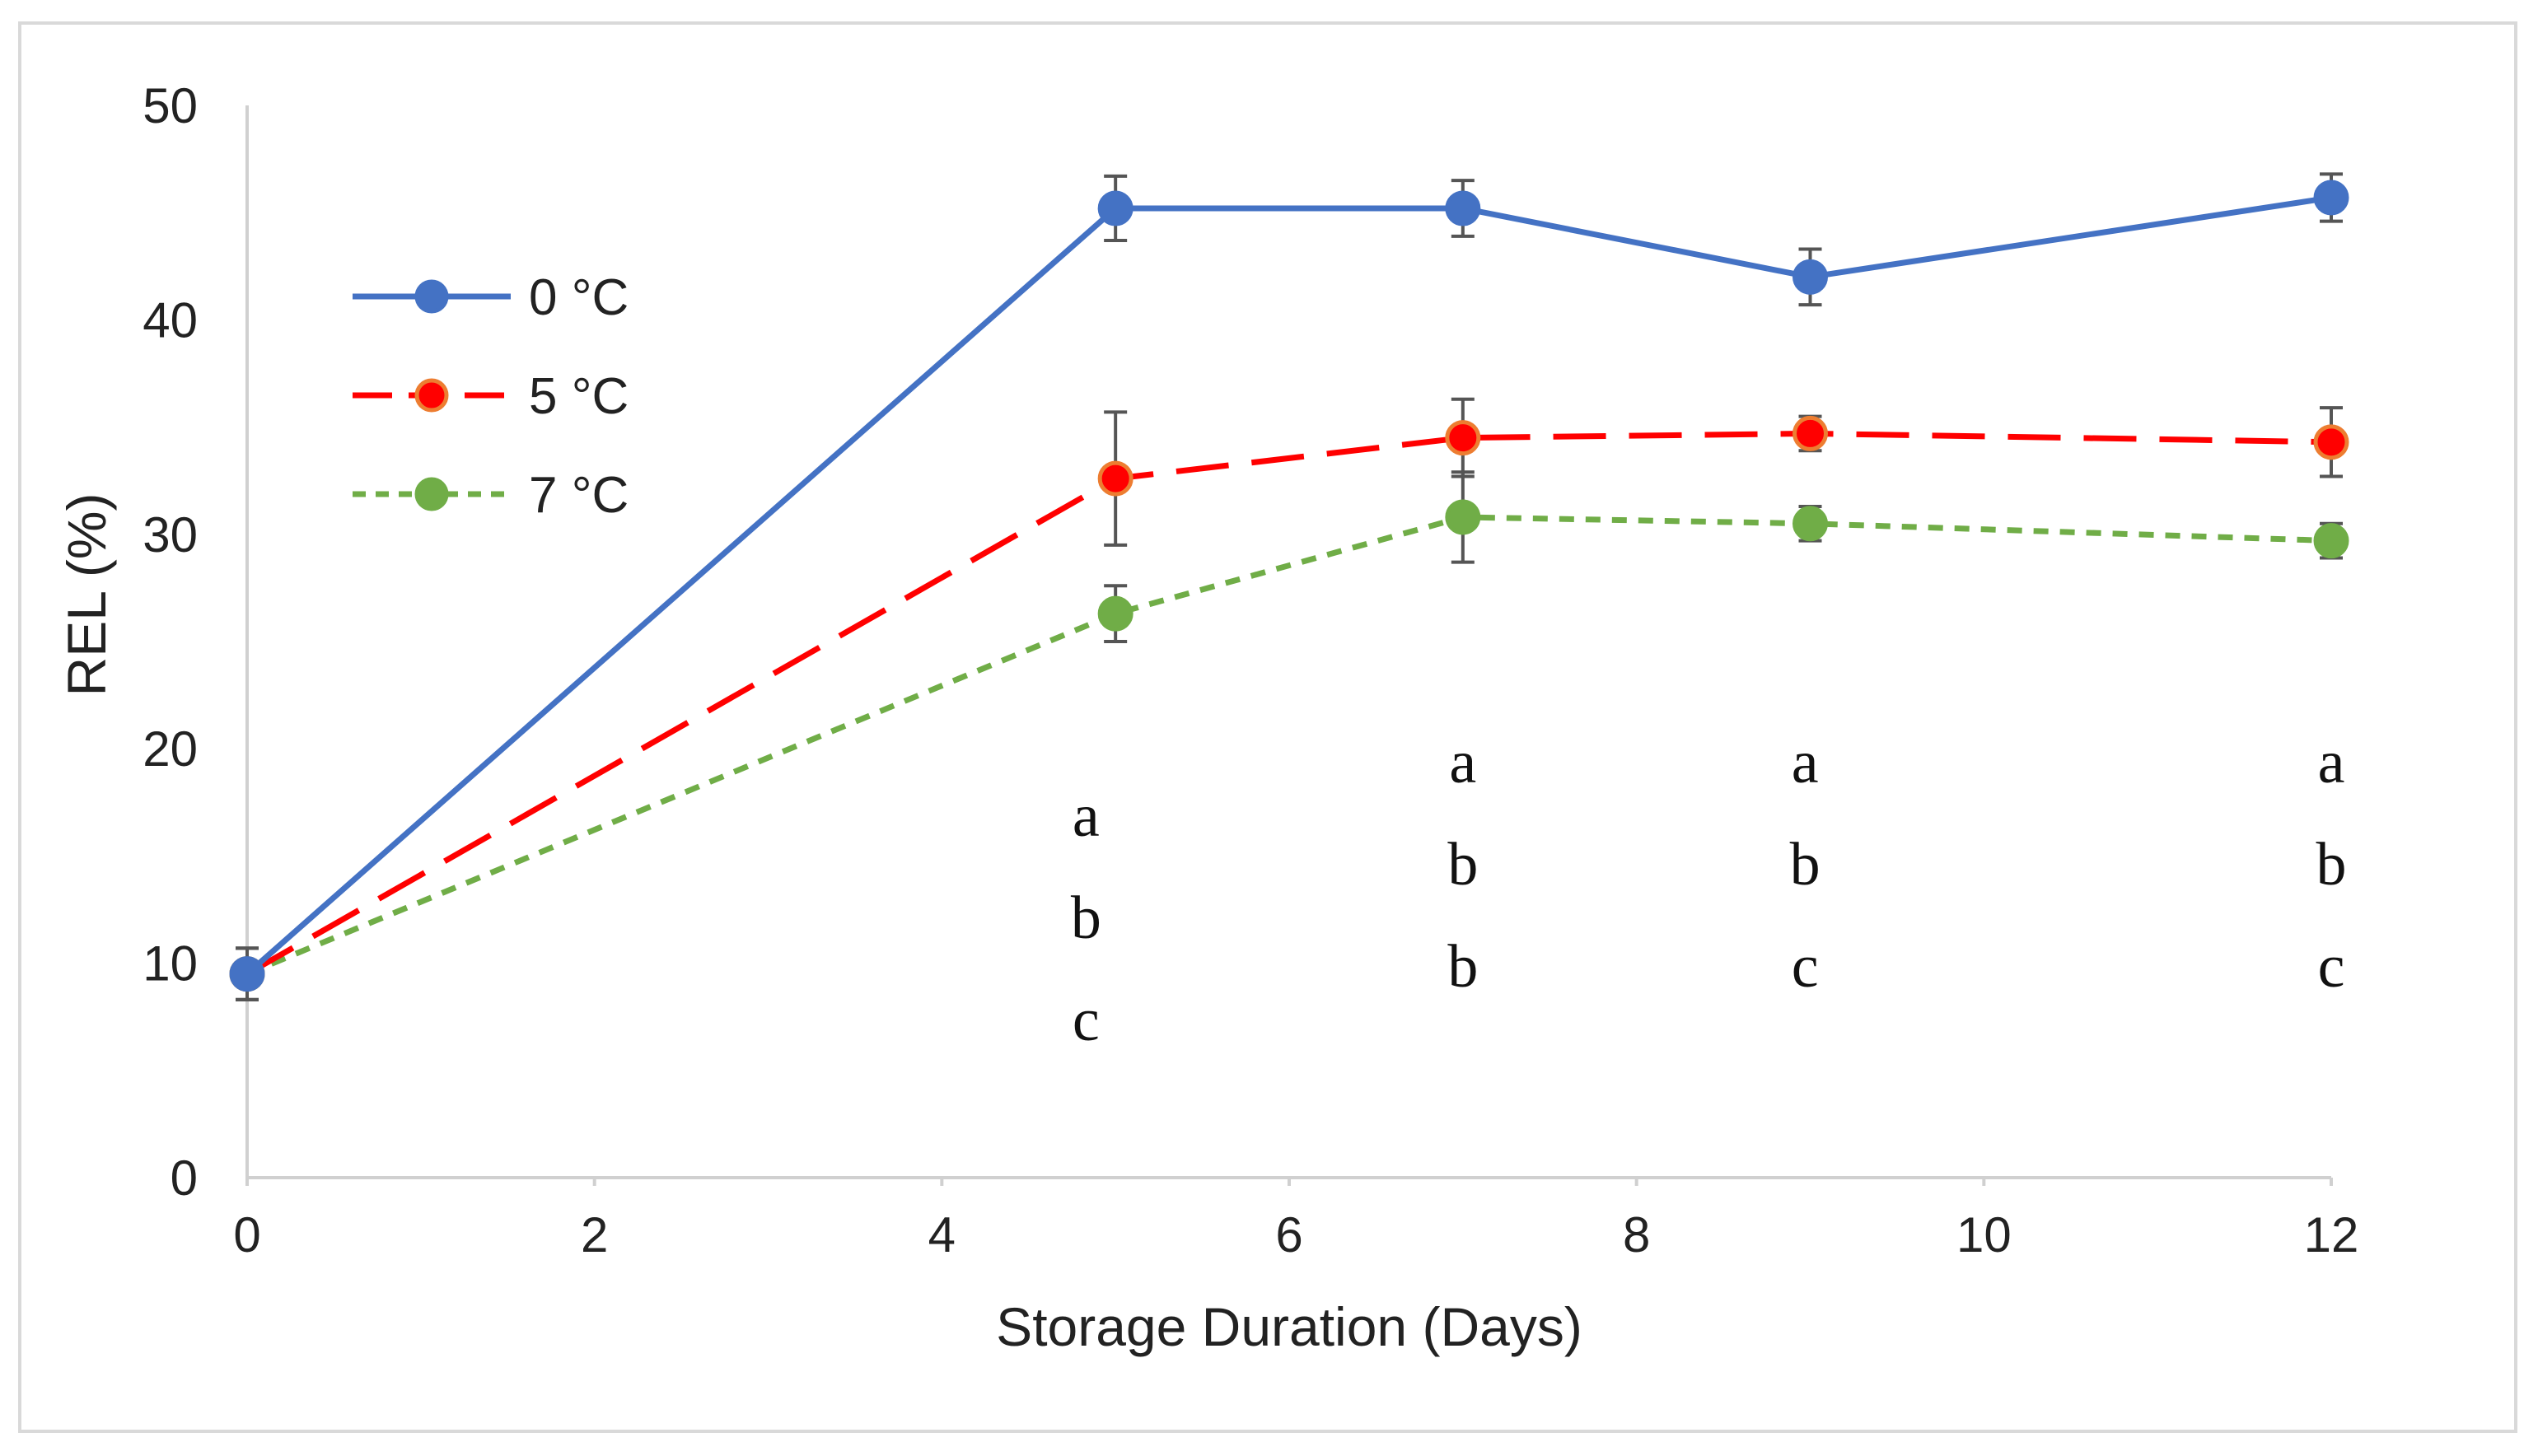 Image resolution: width=2538 pixels, height=1456 pixels. Describe the element at coordinates (170, 749) in the screenshot. I see `y-tick-label: 20` at that location.